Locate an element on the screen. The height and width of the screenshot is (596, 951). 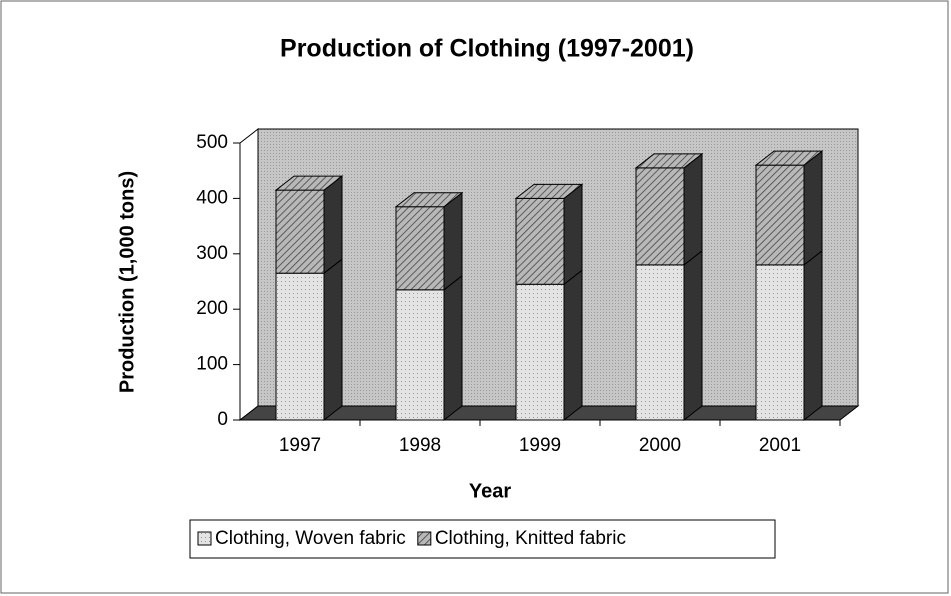
chart-title: Production of Clothing (1997-2001) is located at coordinates (487, 49).